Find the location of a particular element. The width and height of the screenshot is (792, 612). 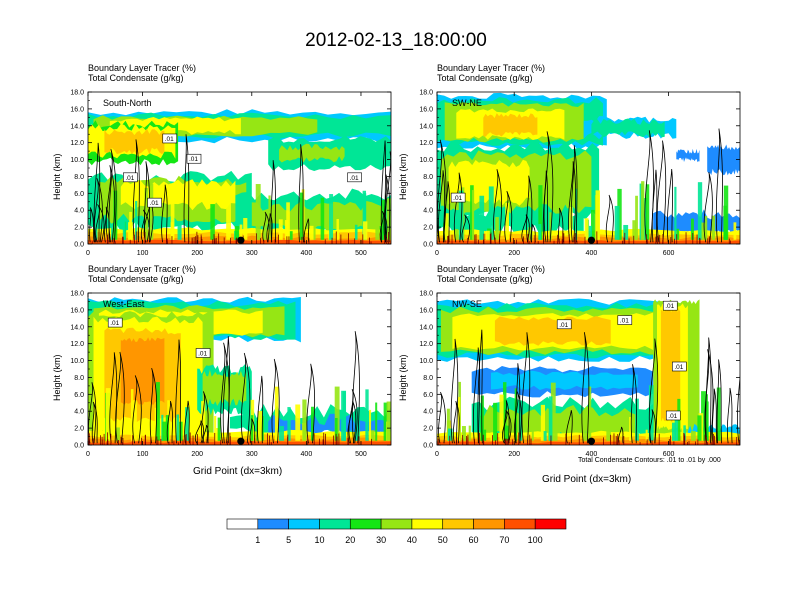

panel-1-ytick-label: 2.0 is located at coordinates (79, 228).